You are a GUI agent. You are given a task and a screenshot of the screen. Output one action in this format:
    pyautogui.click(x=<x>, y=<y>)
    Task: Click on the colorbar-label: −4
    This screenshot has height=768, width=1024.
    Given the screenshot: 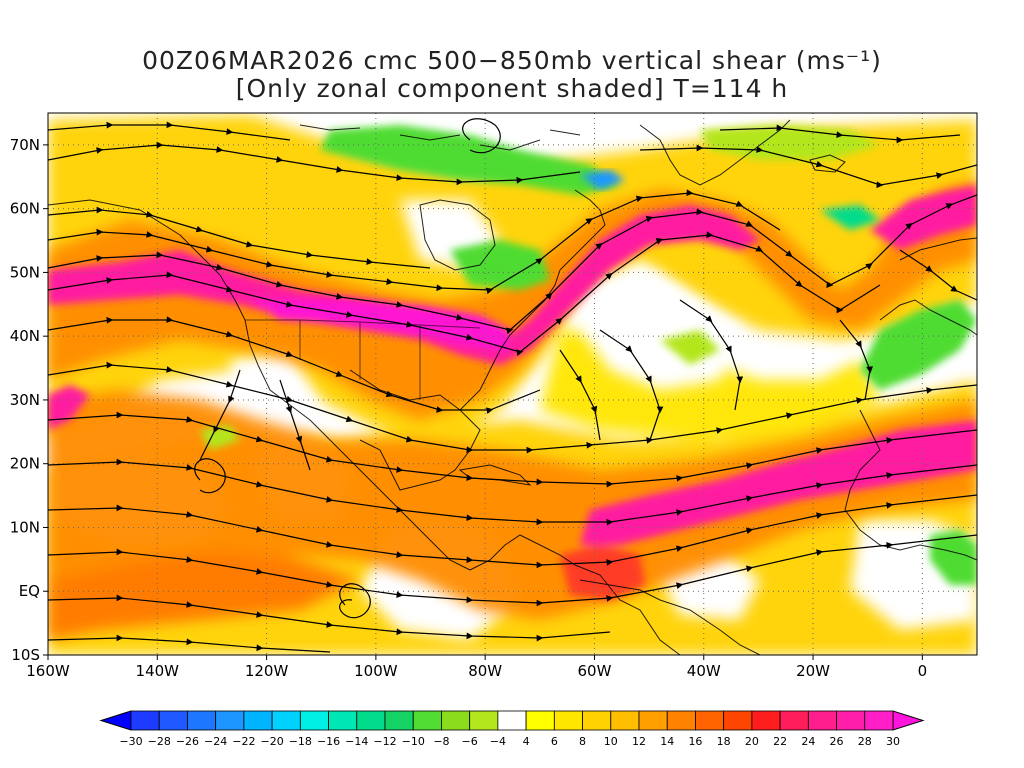 What is the action you would take?
    pyautogui.click(x=498, y=741)
    